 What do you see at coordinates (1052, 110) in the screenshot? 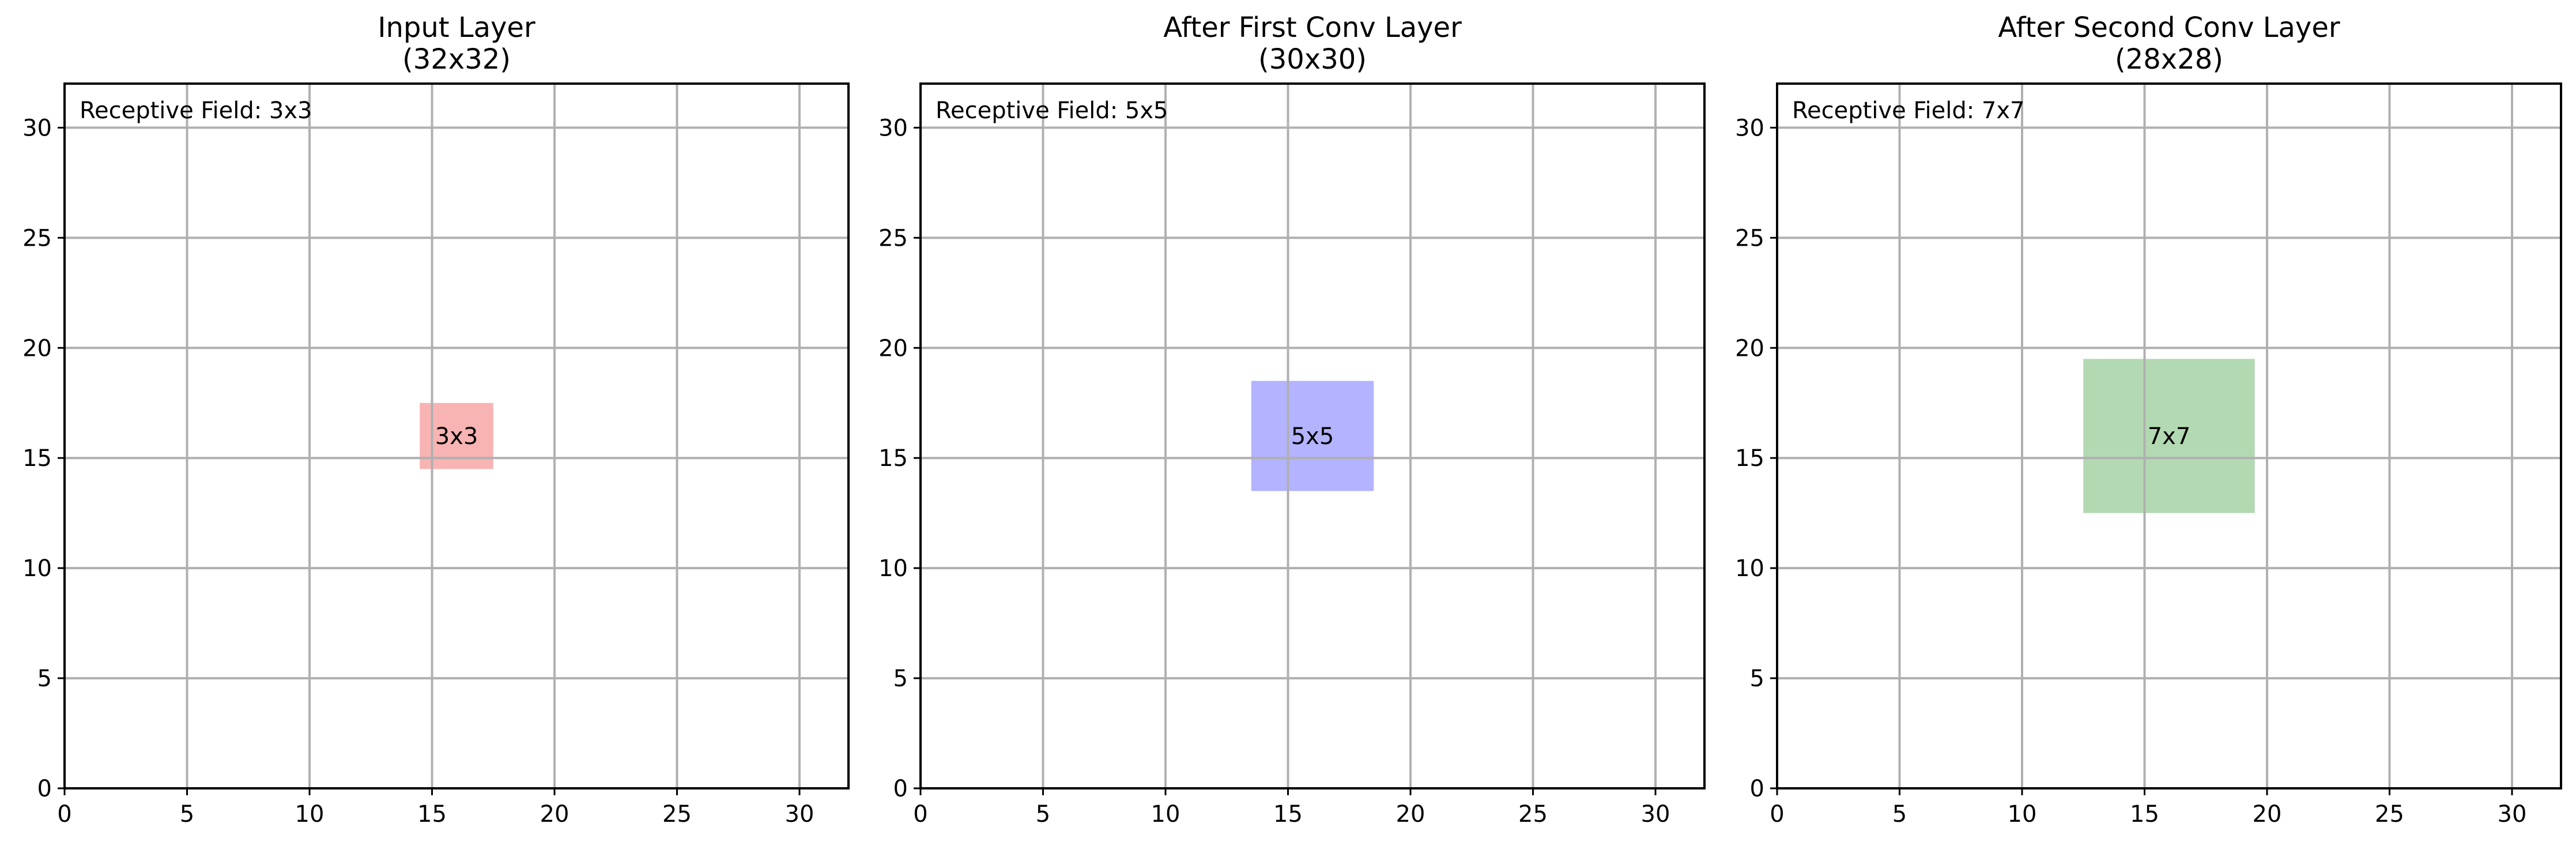
I see `receptive-field-annotation: Receptive Field: 5x5` at bounding box center [1052, 110].